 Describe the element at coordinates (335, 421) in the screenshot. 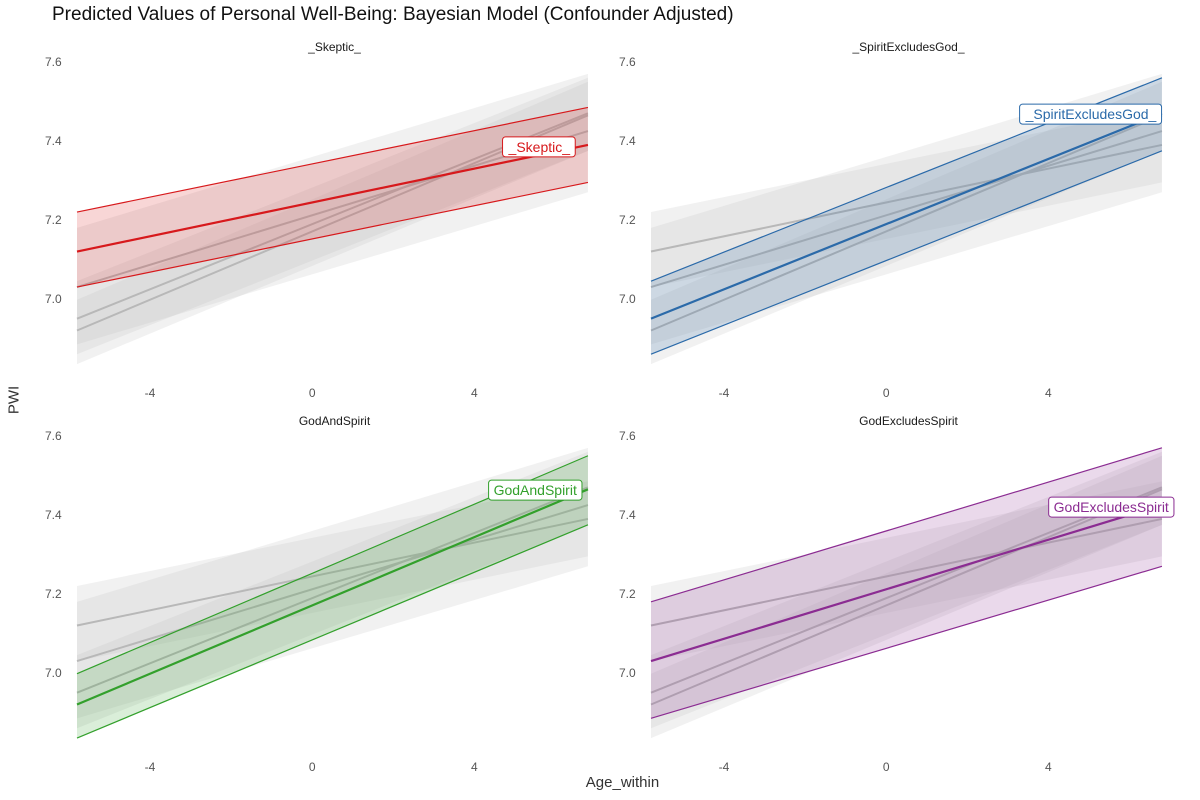

I see `facet-strip-title: GodAndSpirit` at that location.